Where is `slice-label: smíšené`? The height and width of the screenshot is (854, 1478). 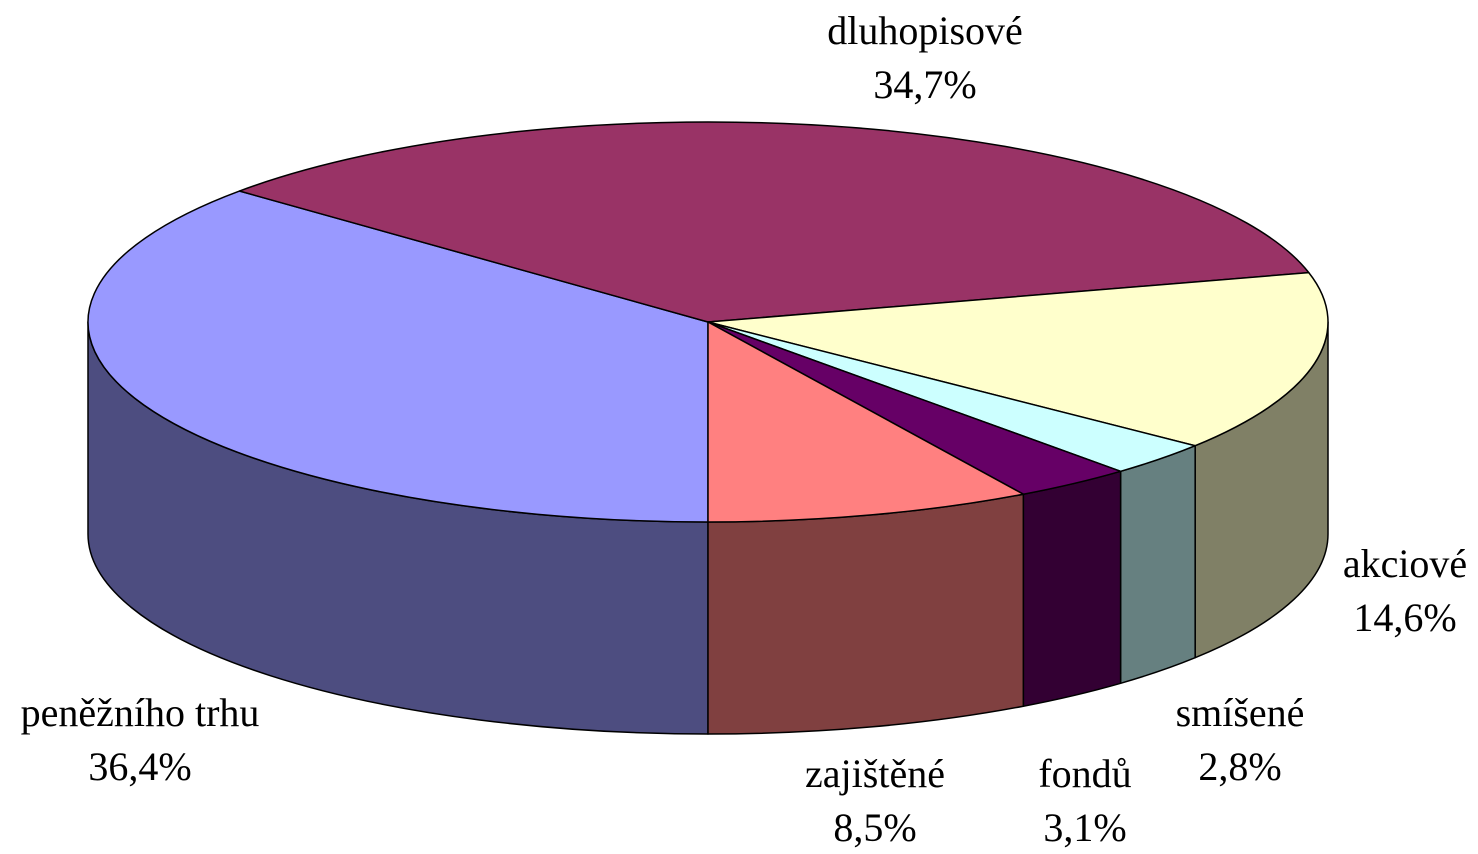 slice-label: smíšené is located at coordinates (1240, 712).